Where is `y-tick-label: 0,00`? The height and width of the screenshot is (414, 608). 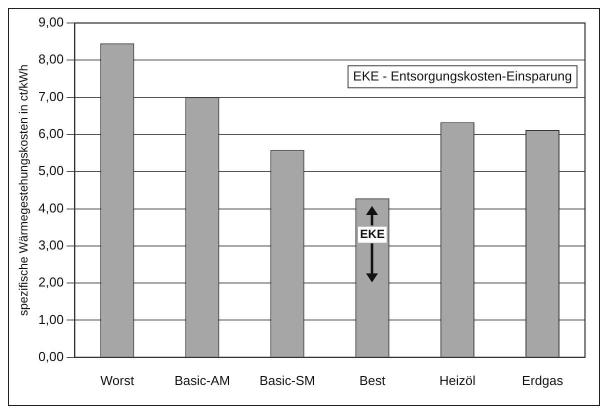
y-tick-label: 0,00 is located at coordinates (51, 356).